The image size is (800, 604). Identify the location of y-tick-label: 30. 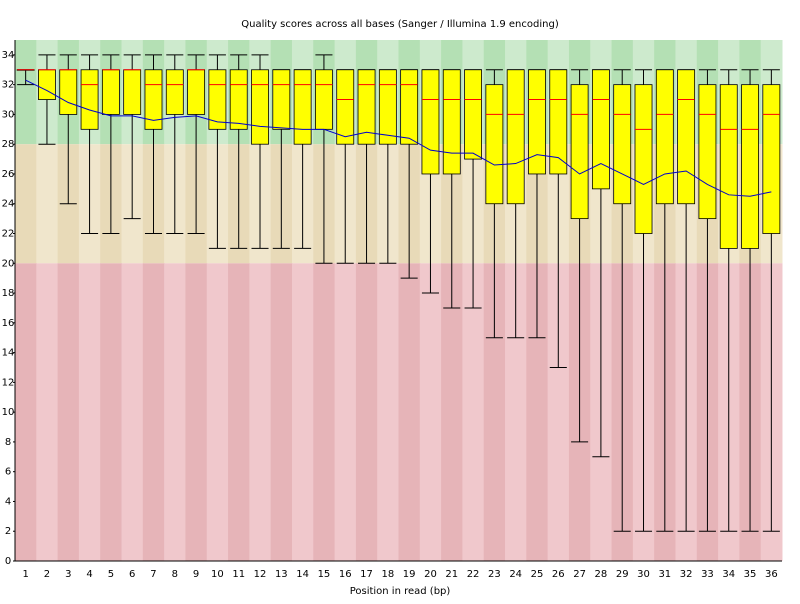
(8, 114).